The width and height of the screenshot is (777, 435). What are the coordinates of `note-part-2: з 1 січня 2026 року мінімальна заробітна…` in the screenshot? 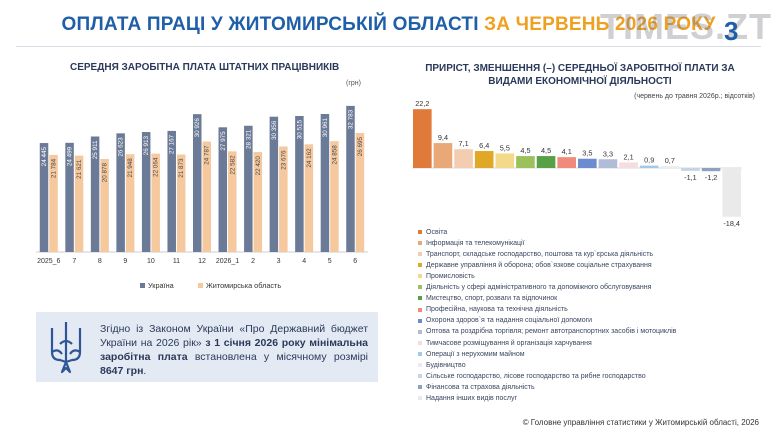 It's located at (234, 350).